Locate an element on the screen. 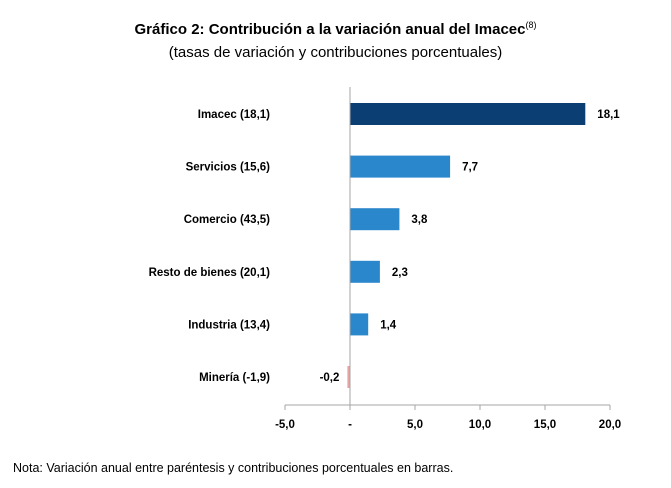  x-tick-label-5: 20,0 is located at coordinates (610, 425).